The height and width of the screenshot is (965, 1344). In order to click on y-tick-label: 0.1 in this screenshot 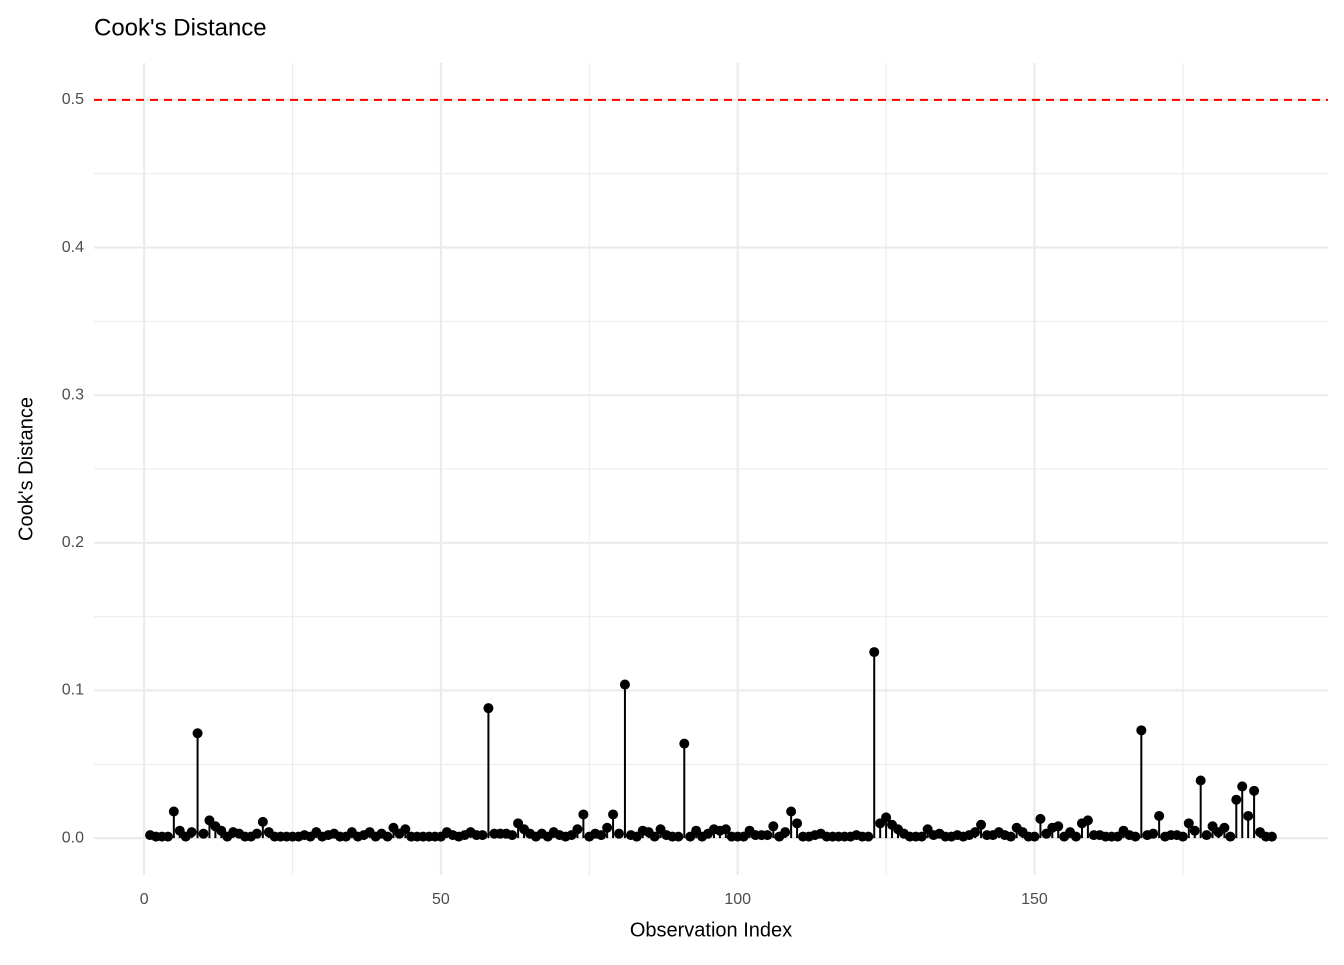, I will do `click(73, 690)`.